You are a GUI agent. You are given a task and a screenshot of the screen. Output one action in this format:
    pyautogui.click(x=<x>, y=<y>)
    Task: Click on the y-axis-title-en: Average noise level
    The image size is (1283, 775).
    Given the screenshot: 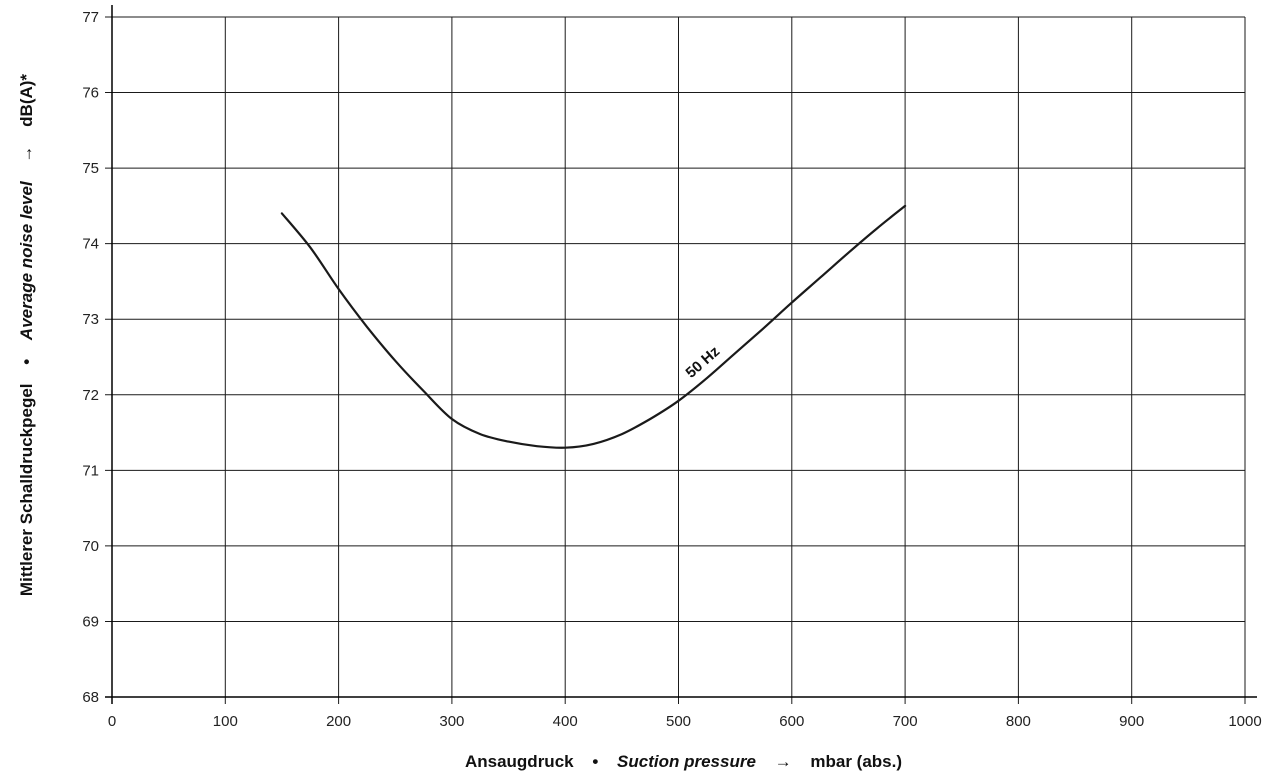 What is the action you would take?
    pyautogui.click(x=26, y=260)
    